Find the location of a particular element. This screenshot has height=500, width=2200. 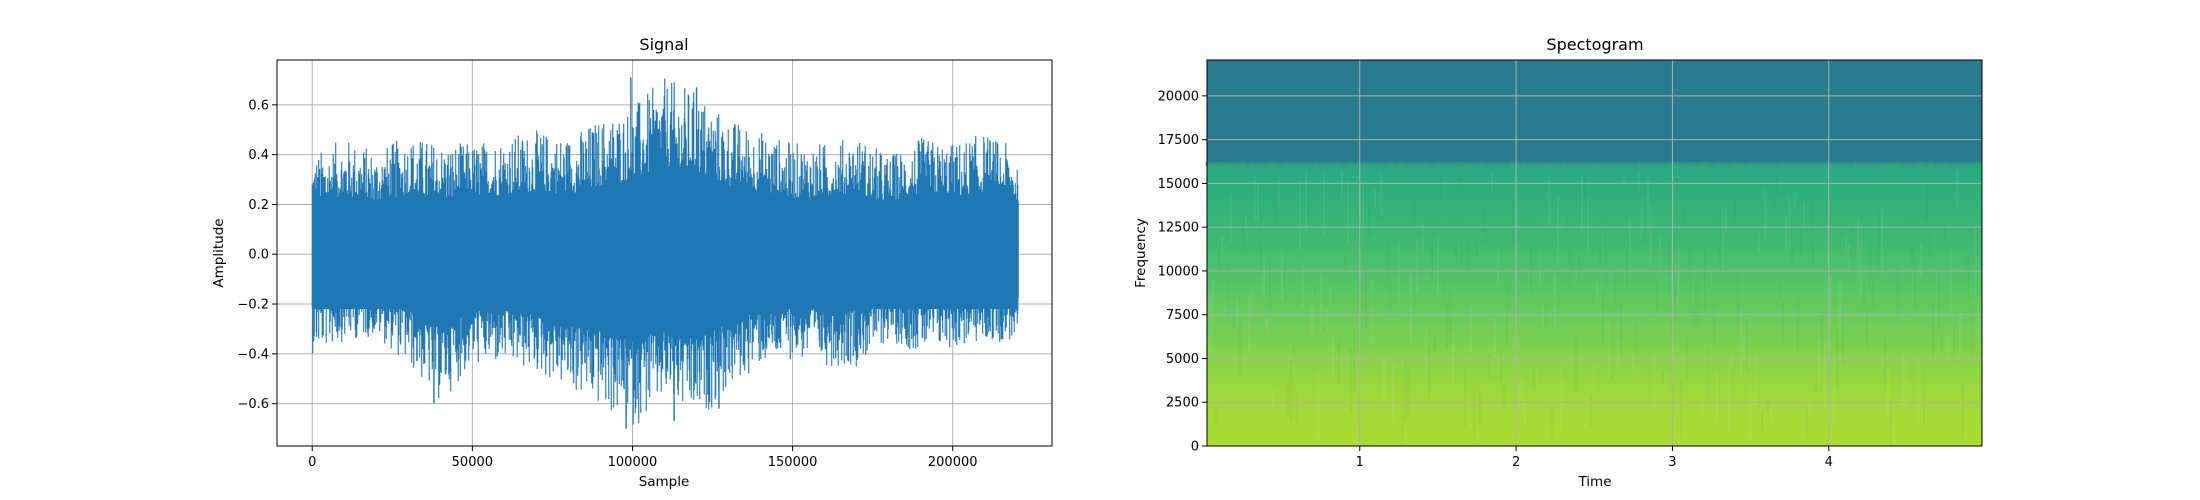

spectrogram-y-tick-label: 0 is located at coordinates (1195, 447).